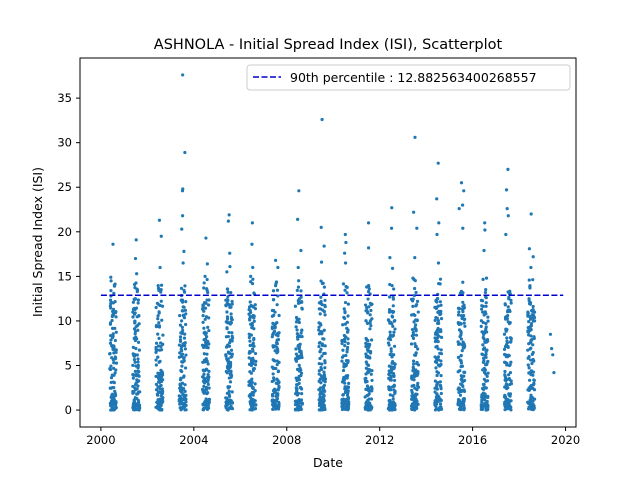  Describe the element at coordinates (408, 77) in the screenshot. I see `legend: 90th percentile : 12.882563400268557` at that location.